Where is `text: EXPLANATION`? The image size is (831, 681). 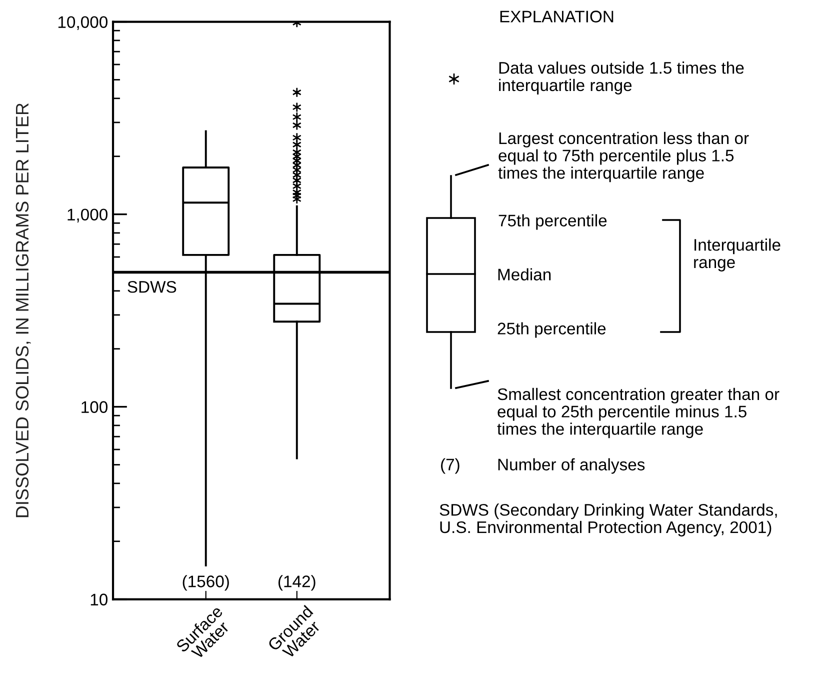
text: EXPLANATION is located at coordinates (557, 16).